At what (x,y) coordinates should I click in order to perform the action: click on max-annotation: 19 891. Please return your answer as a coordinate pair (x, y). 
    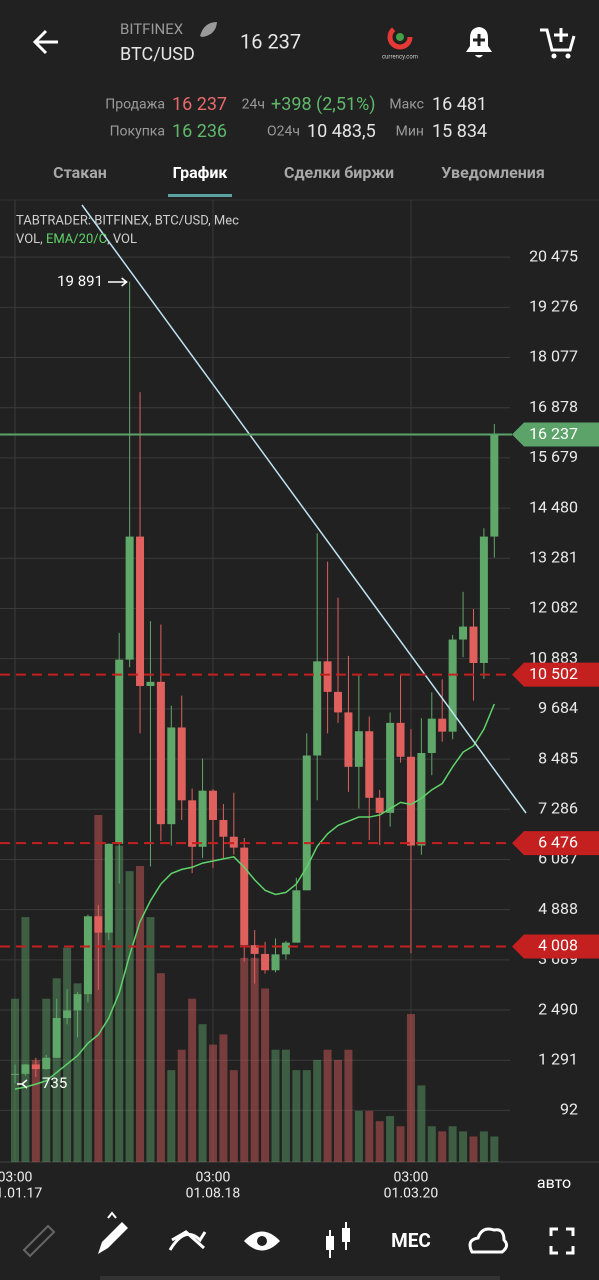
    Looking at the image, I should click on (80, 281).